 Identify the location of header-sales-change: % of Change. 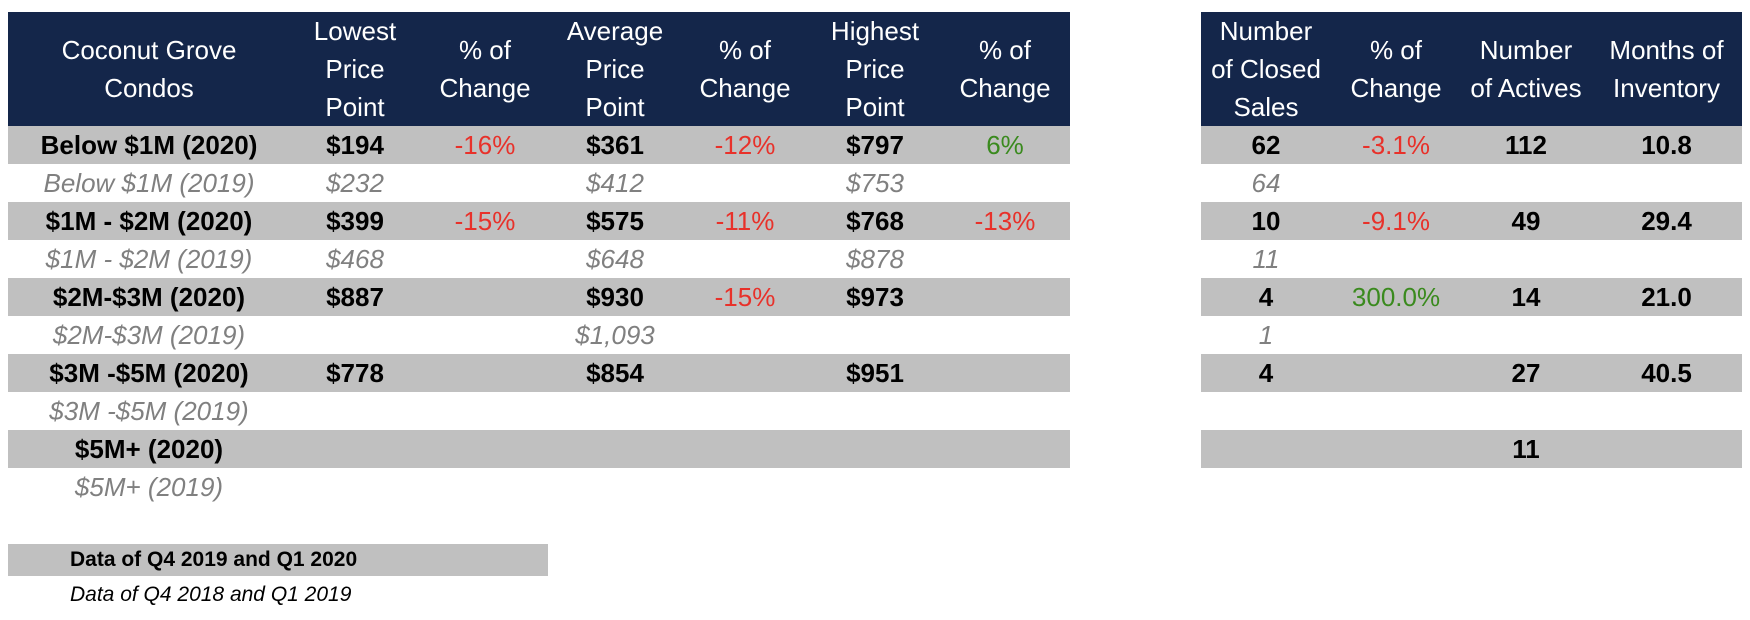
(1396, 69).